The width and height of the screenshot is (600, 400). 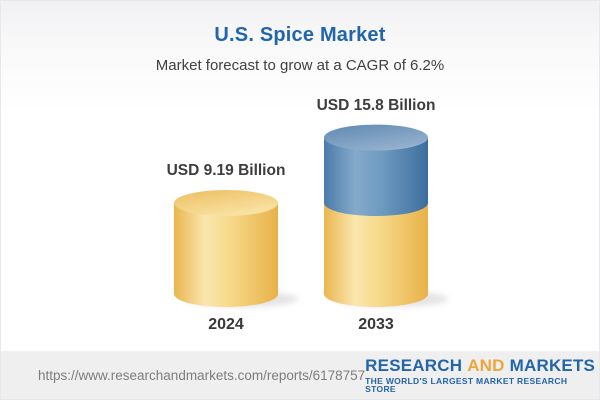 I want to click on logo-word-and: AND, so click(x=486, y=365).